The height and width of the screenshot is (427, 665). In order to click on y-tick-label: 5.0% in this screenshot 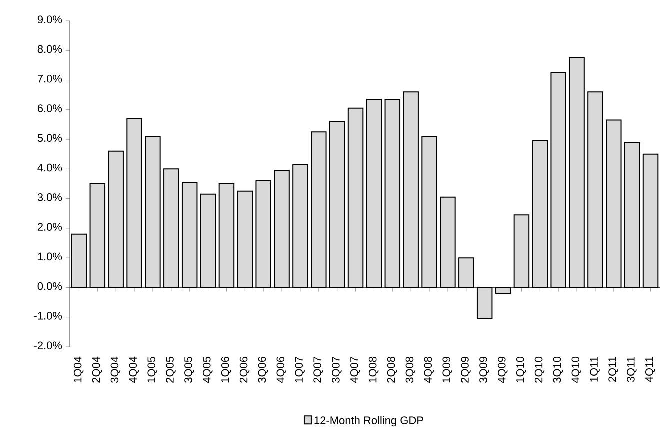, I will do `click(50, 138)`.